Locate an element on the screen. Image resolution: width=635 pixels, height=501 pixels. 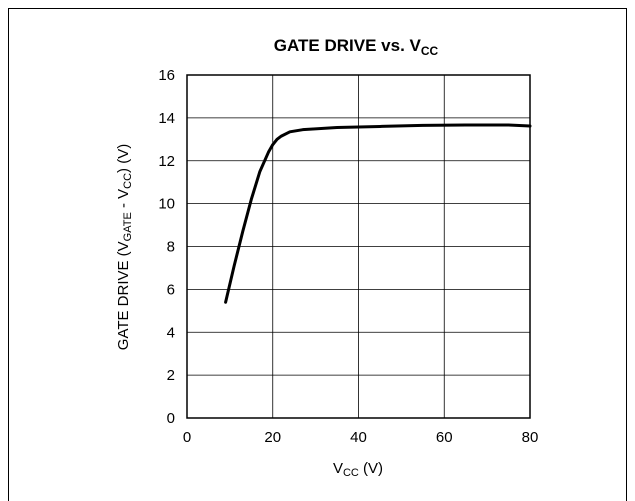
y-axis-label: GATE DRIVE (VGATE - VCC) (V) is located at coordinates (124, 247).